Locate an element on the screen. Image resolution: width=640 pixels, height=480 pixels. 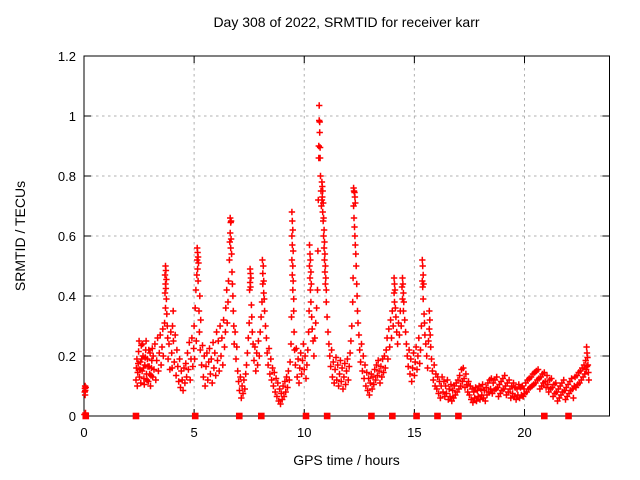
svg-text: 5 is located at coordinates (194, 432).